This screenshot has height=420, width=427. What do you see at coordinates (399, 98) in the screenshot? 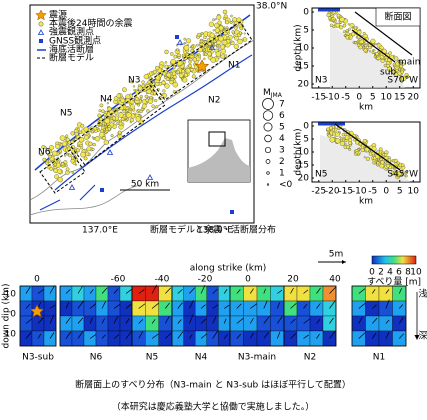
I see `x-tick-label: 15` at bounding box center [399, 98].